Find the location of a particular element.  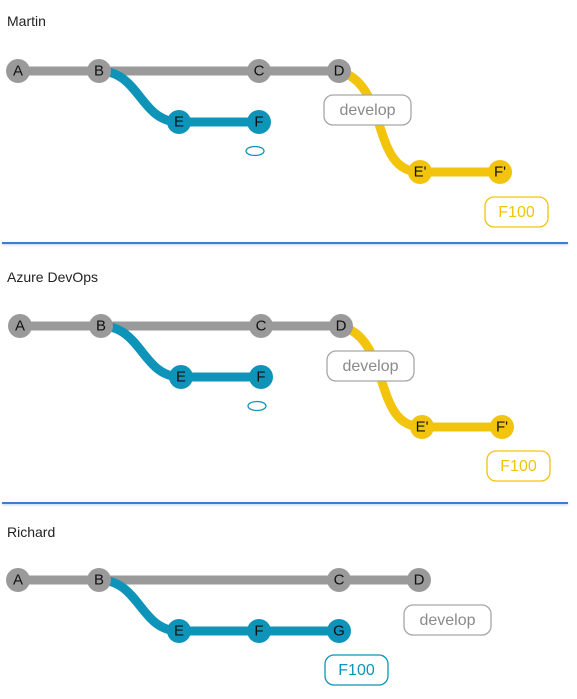

svg-text: G is located at coordinates (339, 631).